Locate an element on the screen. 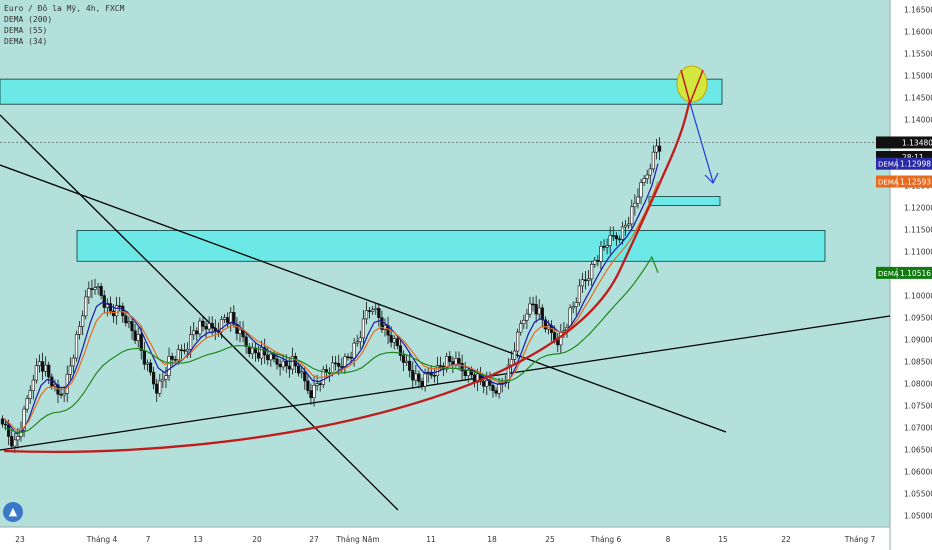 This screenshot has height=550, width=932. price-tick-label: 1.15500 is located at coordinates (918, 54).